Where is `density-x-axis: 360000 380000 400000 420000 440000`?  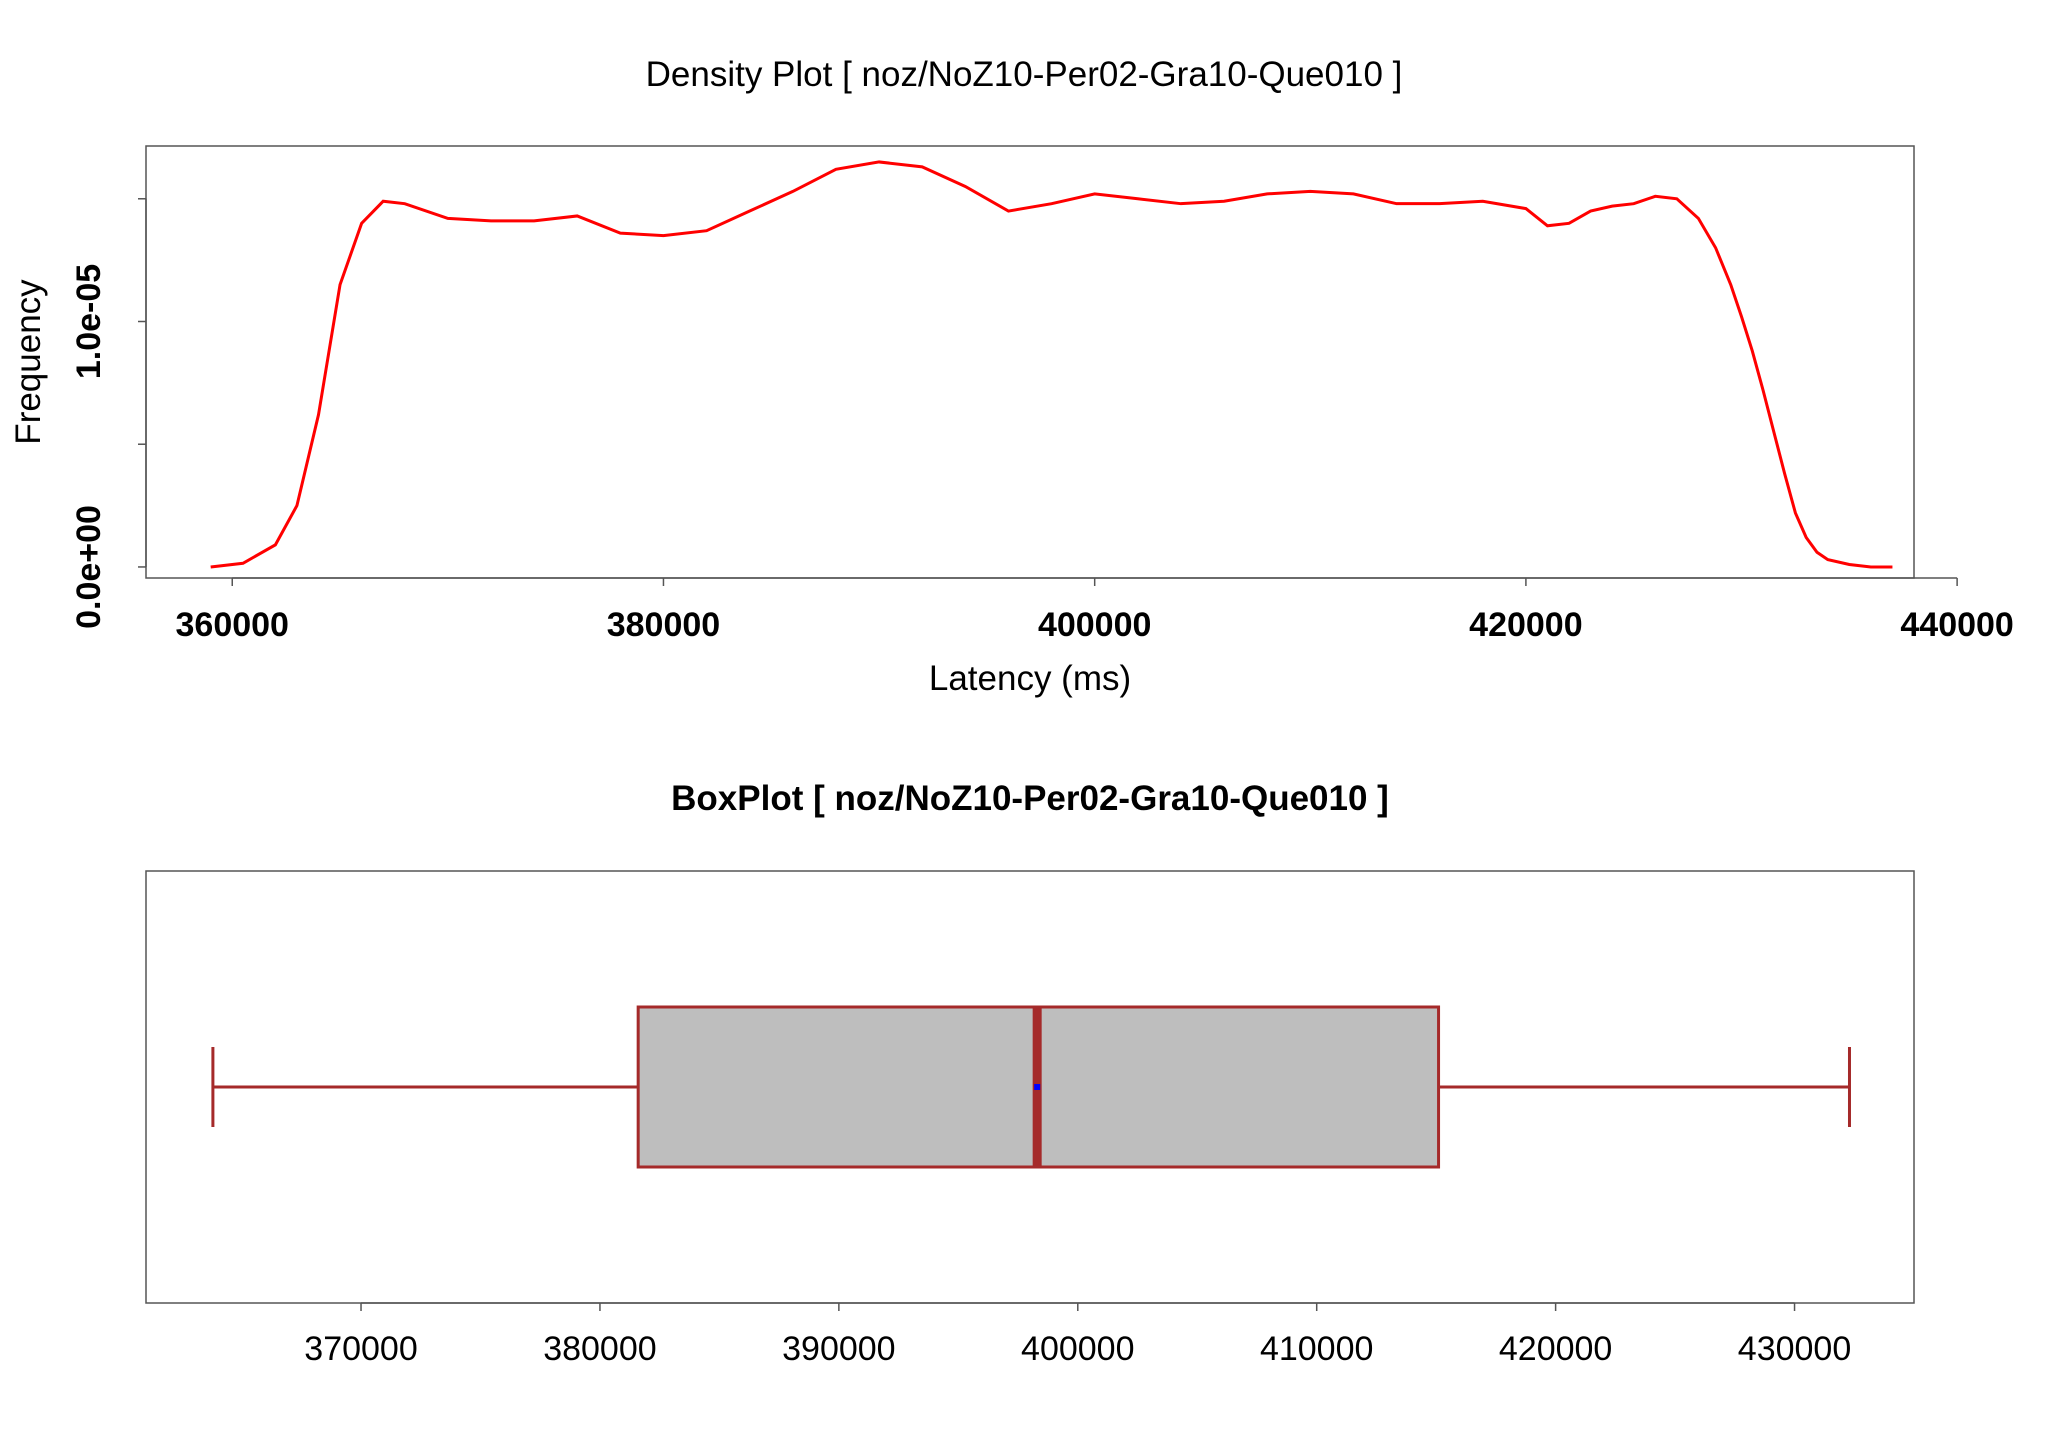 density-x-axis: 360000 380000 400000 420000 440000 is located at coordinates (1095, 610).